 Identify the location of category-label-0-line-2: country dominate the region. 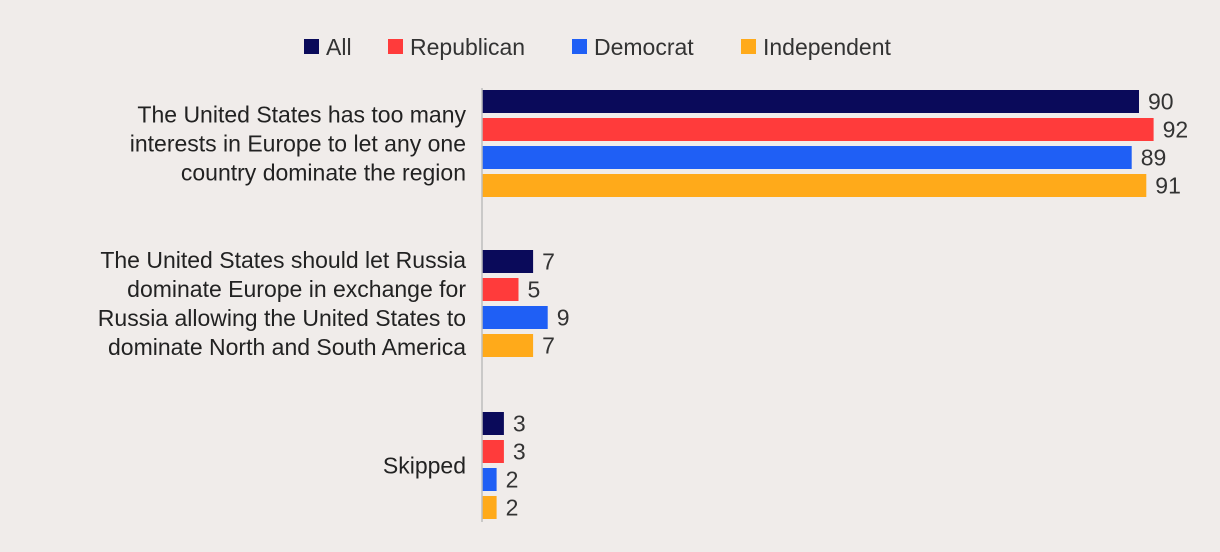
(323, 173).